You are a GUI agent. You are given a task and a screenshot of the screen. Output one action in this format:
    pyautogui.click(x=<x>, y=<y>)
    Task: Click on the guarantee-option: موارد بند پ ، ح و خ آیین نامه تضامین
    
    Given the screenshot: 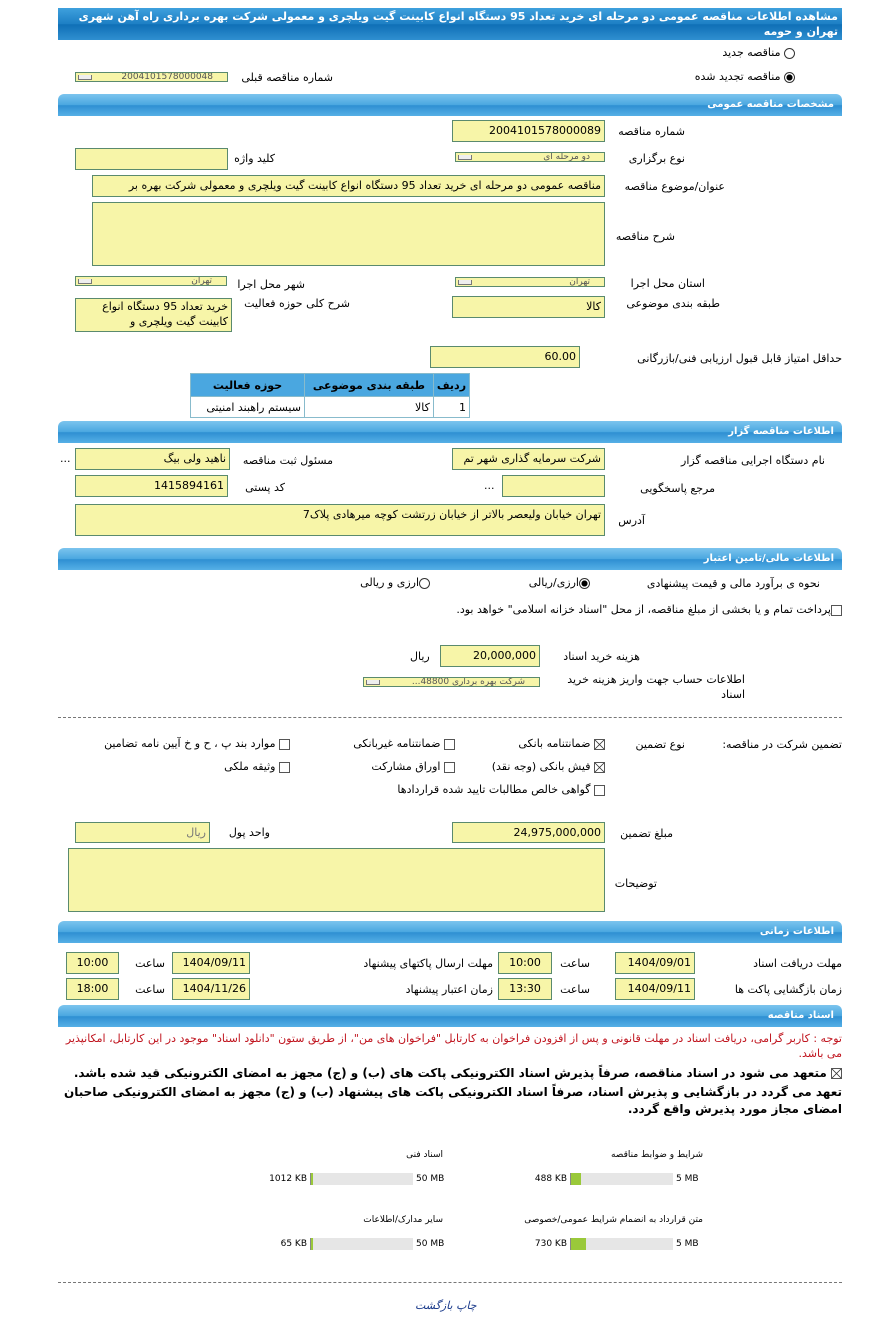 What is the action you would take?
    pyautogui.click(x=197, y=743)
    